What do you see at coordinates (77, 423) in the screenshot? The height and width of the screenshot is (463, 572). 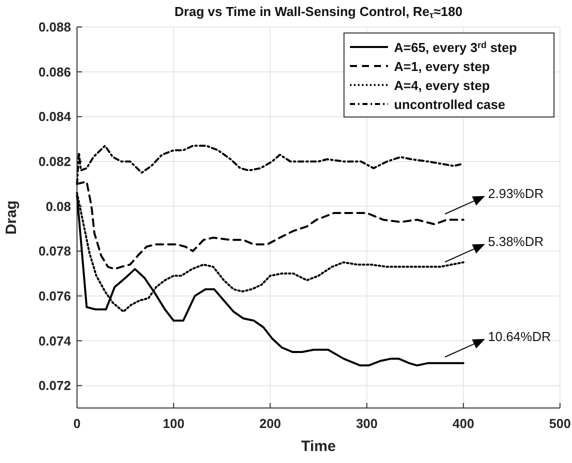 I see `x-tick-label: 0` at bounding box center [77, 423].